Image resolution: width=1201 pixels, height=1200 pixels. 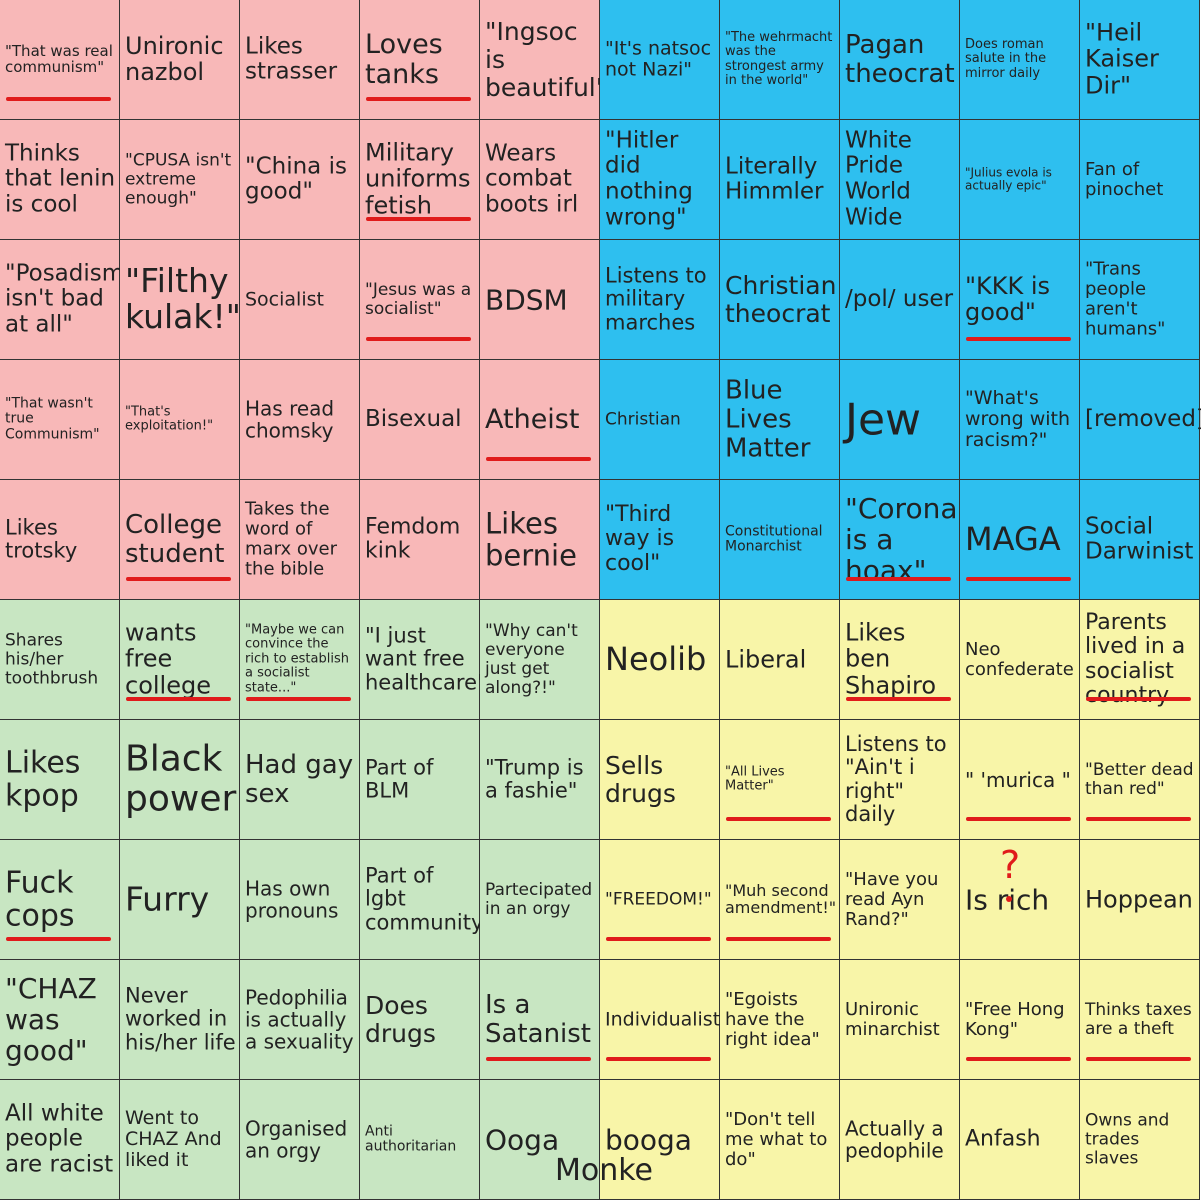 What do you see at coordinates (540, 180) in the screenshot?
I see `bingo-cell: Wears combat boots irl` at bounding box center [540, 180].